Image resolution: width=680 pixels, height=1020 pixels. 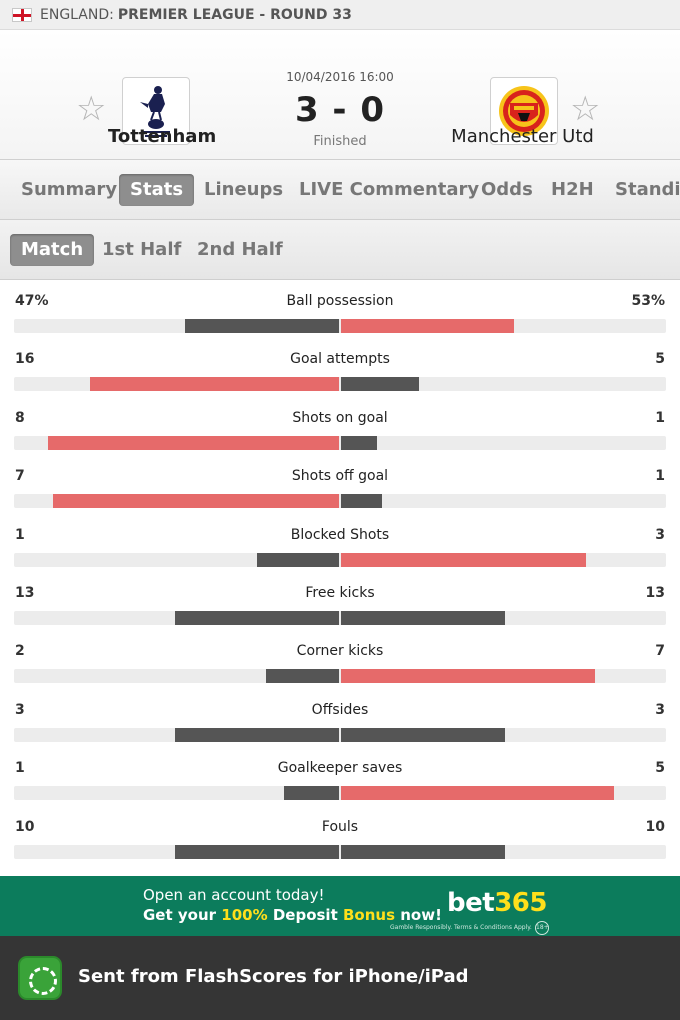 I want to click on league-competition: PREMIER LEAGUE - ROUND 33, so click(x=234, y=14).